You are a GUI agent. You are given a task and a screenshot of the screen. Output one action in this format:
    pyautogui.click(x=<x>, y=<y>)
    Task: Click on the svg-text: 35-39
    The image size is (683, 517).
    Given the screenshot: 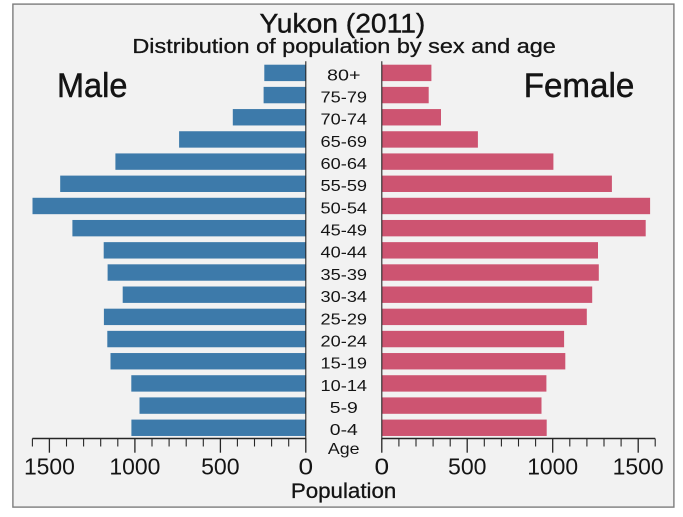 What is the action you would take?
    pyautogui.click(x=344, y=275)
    